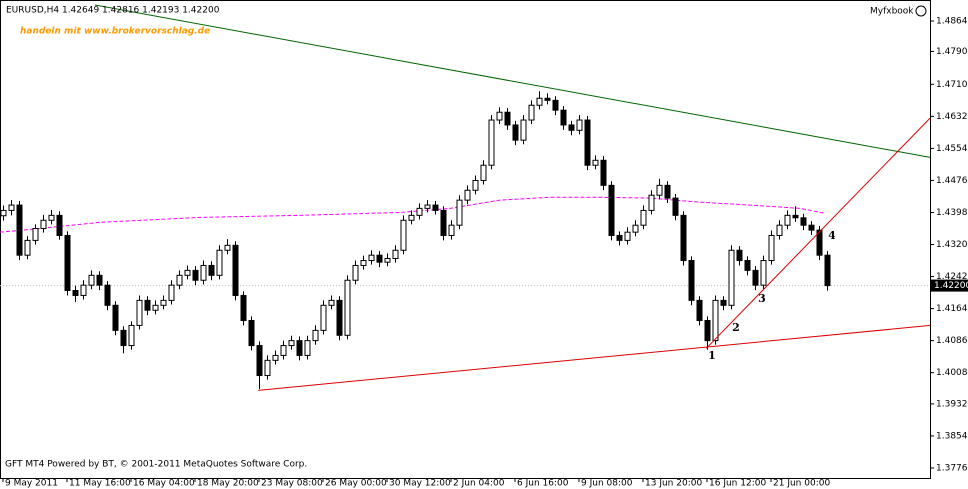 Image resolution: width=968 pixels, height=489 pixels. Describe the element at coordinates (356, 484) in the screenshot. I see `x-tick-label: 26 May 00:00` at that location.